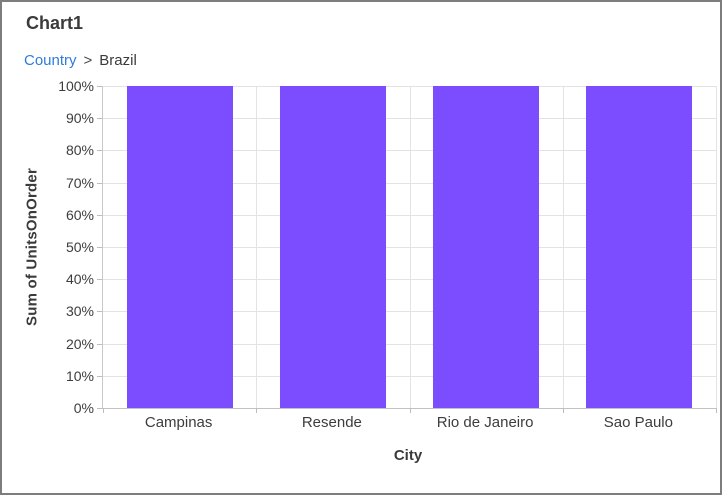  What do you see at coordinates (118, 60) in the screenshot?
I see `breadcrumb-item-brazil: Brazil` at bounding box center [118, 60].